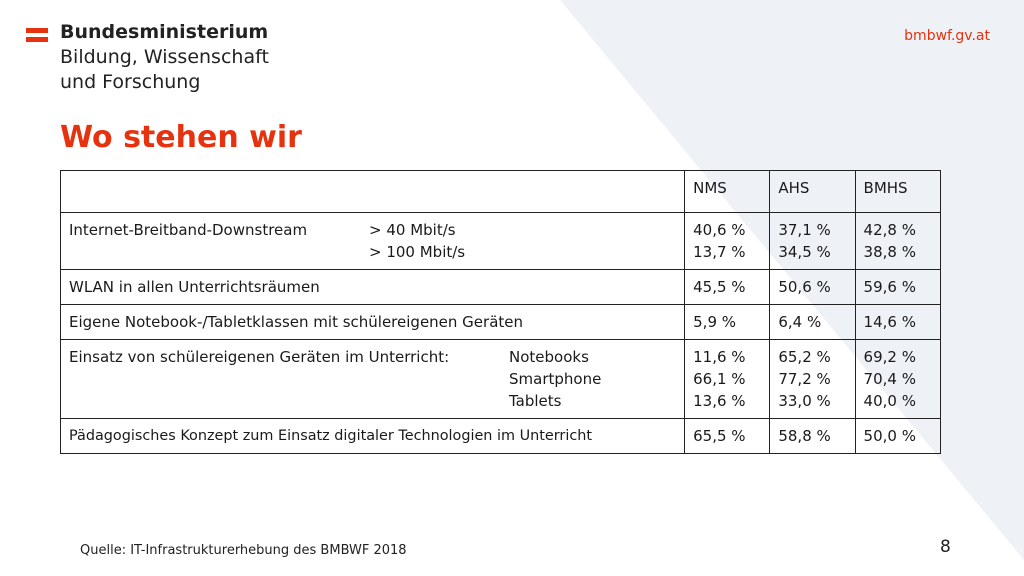 The width and height of the screenshot is (1024, 576). Describe the element at coordinates (37, 35) in the screenshot. I see `austria-flag-icon` at that location.